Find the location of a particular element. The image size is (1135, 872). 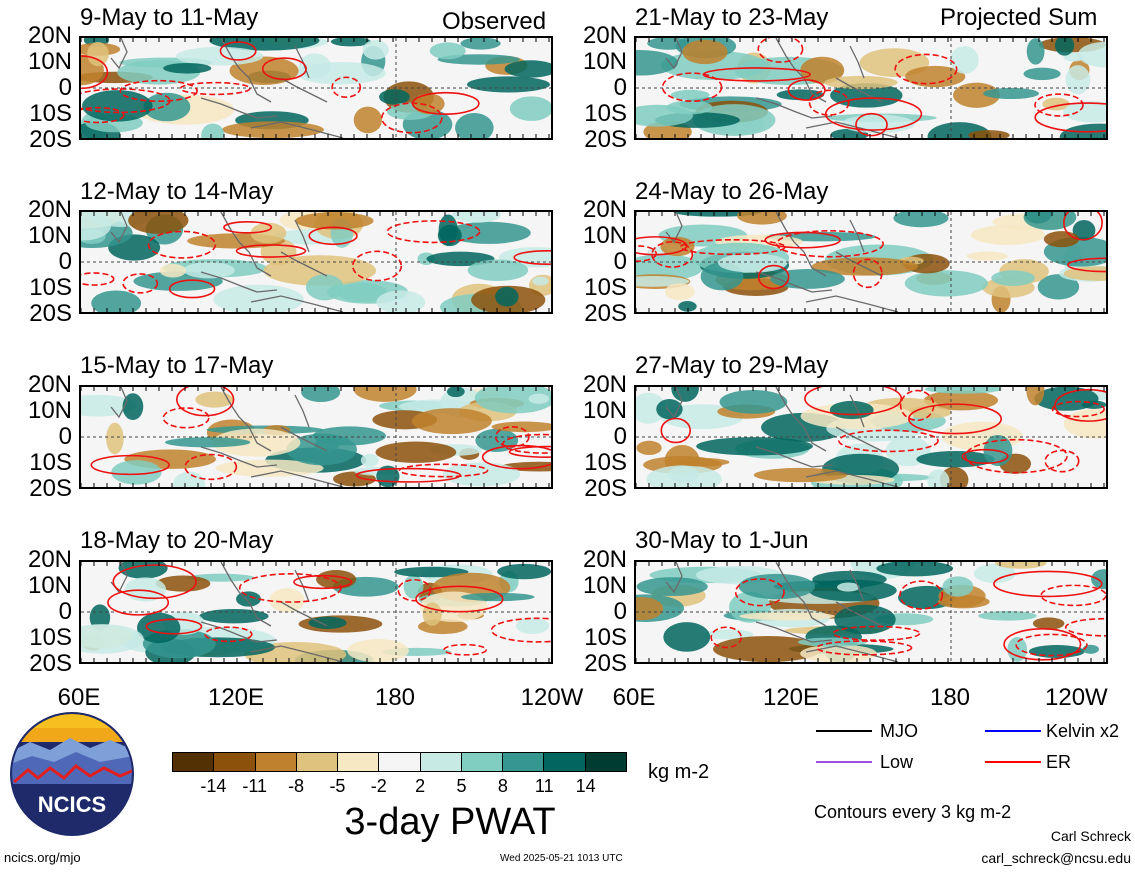

footer-url: ncics.org/mjo is located at coordinates (42, 857).